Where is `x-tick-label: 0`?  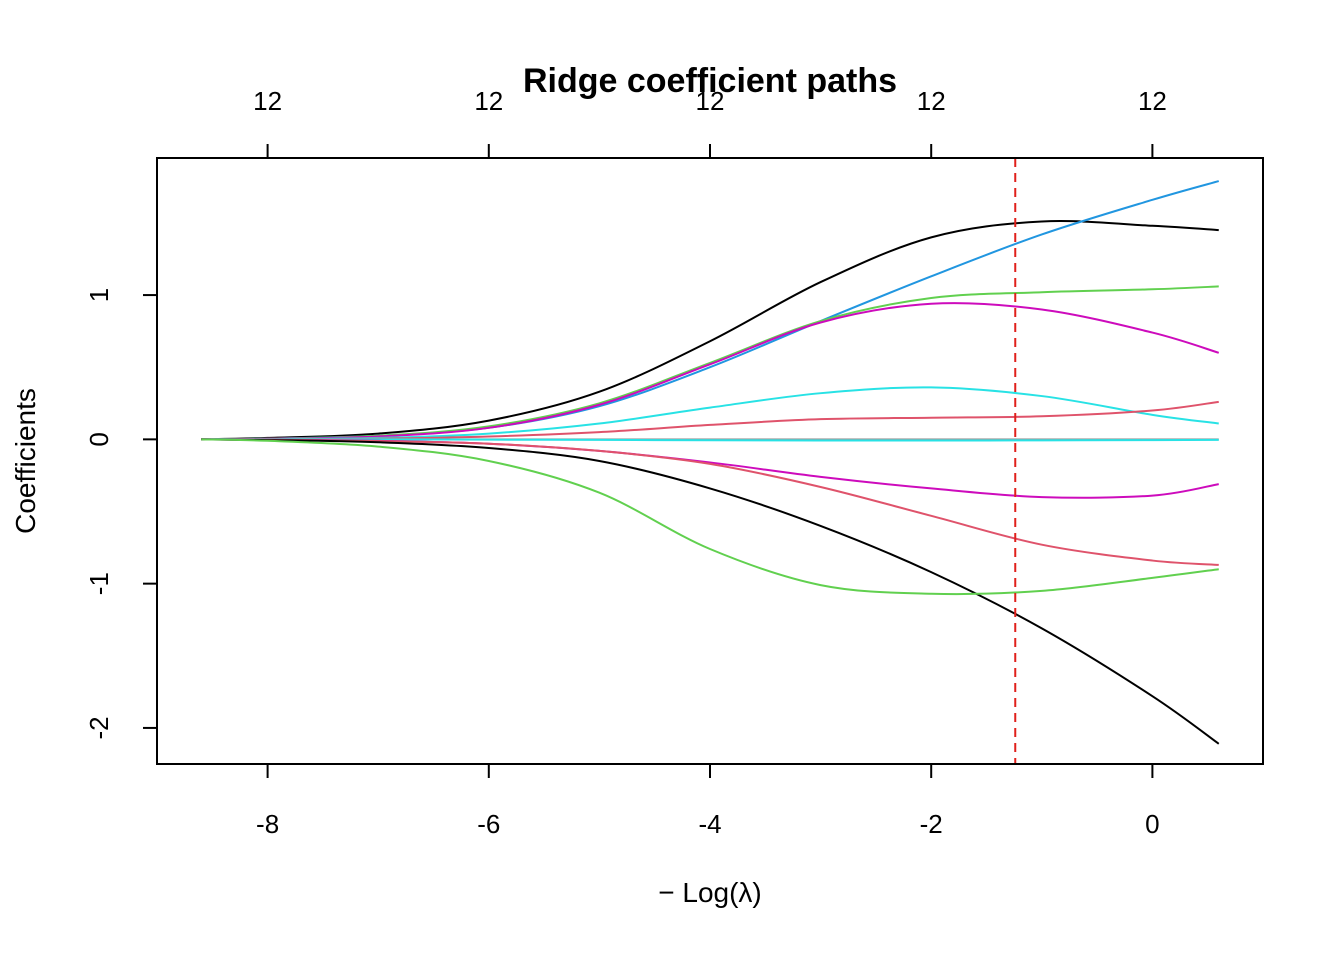
x-tick-label: 0 is located at coordinates (1152, 824).